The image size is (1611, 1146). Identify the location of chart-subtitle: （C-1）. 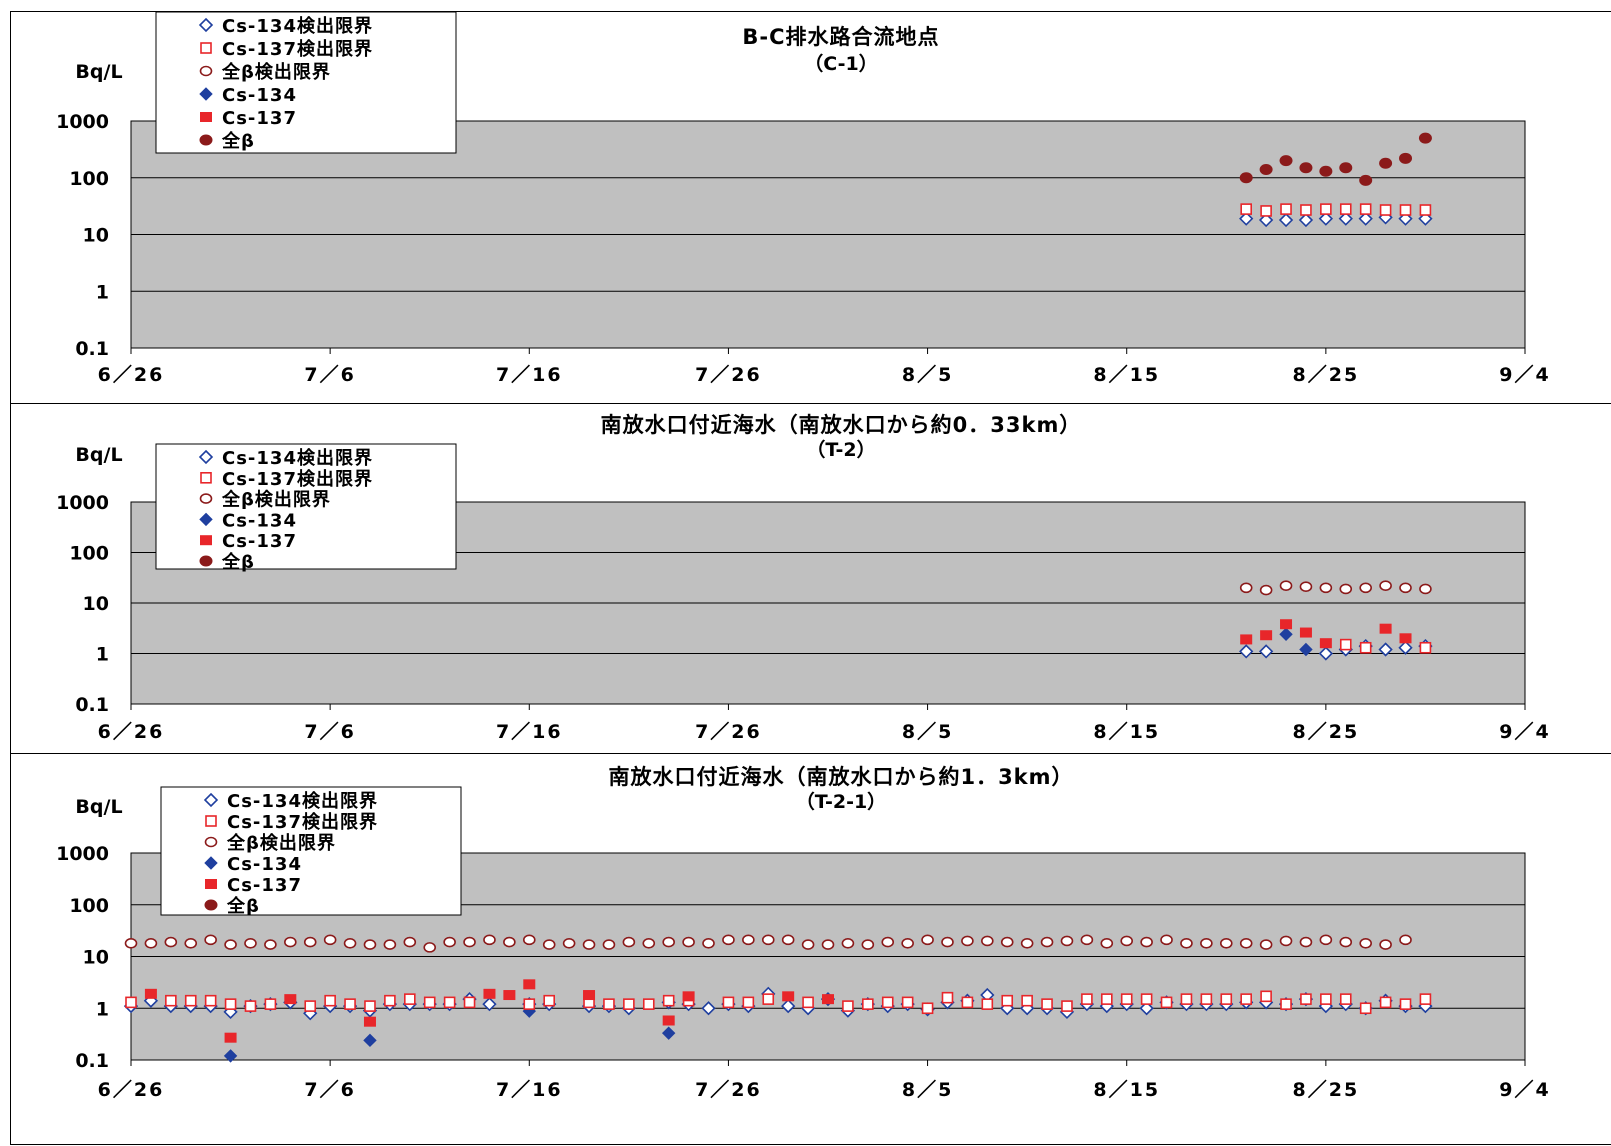
(841, 63).